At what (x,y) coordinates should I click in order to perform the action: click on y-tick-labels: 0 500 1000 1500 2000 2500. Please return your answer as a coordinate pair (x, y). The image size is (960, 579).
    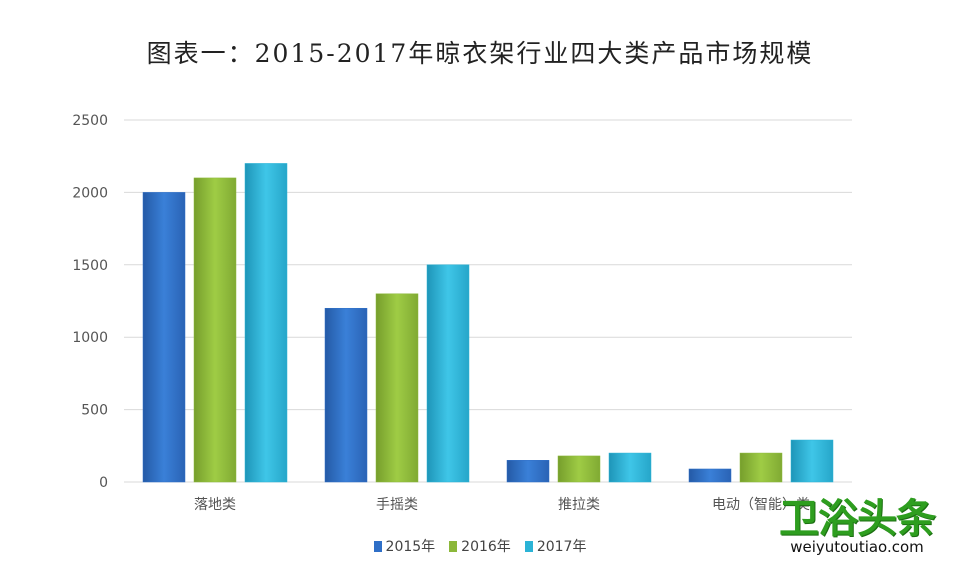
    Looking at the image, I should click on (90, 302).